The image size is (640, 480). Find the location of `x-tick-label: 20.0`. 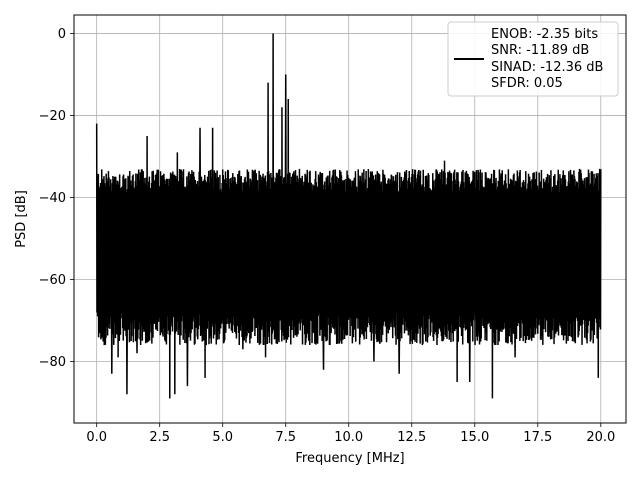

x-tick-label: 20.0 is located at coordinates (600, 437).